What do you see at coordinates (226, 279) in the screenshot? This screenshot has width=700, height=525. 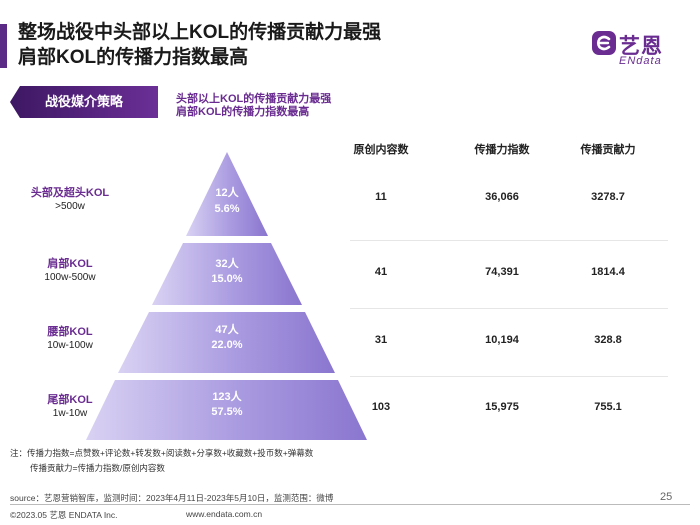 I see `tier-2-share: 15.0%` at bounding box center [226, 279].